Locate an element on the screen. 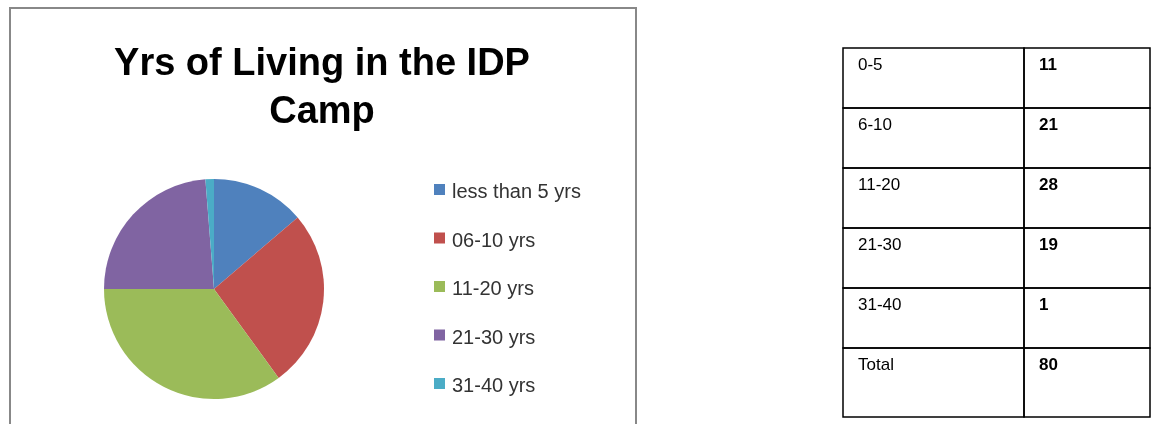 This screenshot has width=1156, height=424. data-label: 21 is located at coordinates (1048, 124).